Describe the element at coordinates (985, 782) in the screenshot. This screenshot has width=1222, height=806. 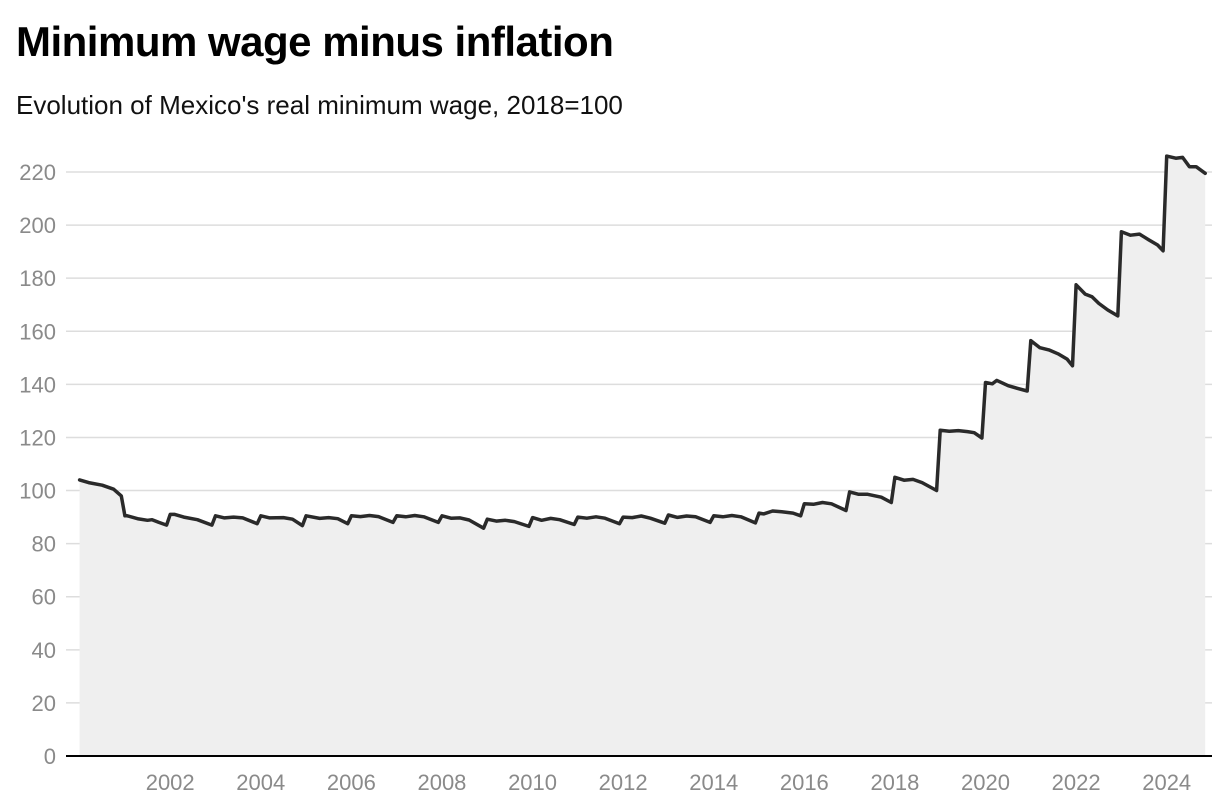
I see `x-tick-label: 2020` at that location.